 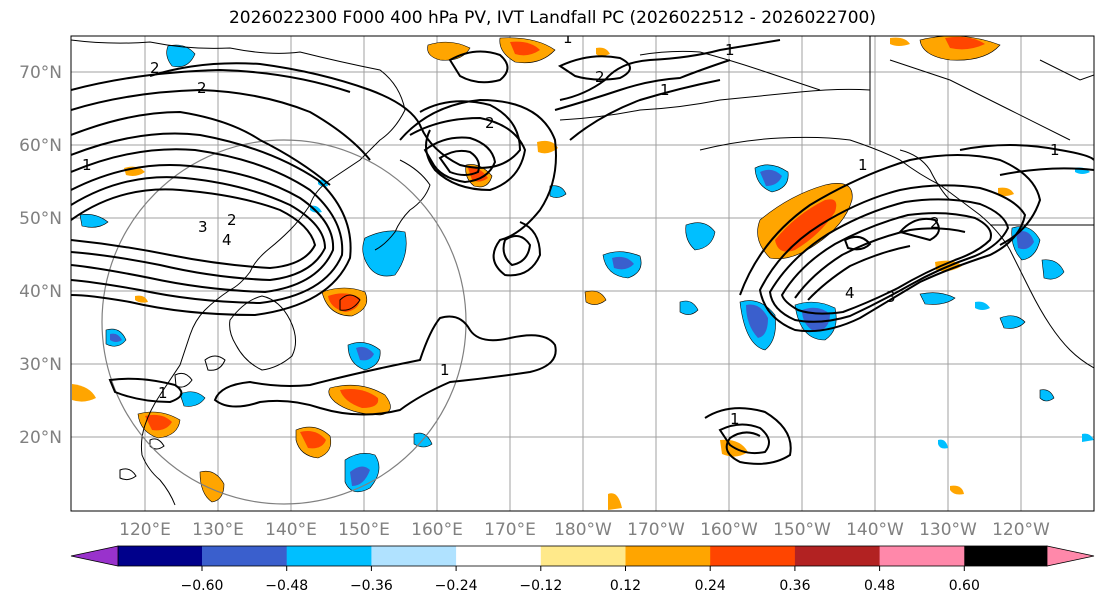 What do you see at coordinates (202, 586) in the screenshot?
I see `colorbar-tick-label: −0.60` at bounding box center [202, 586].